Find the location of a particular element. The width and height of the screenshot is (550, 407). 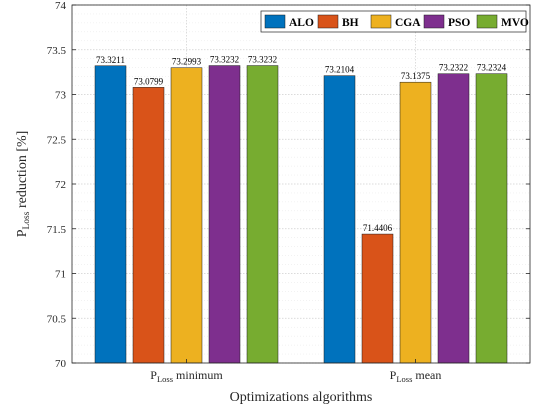

legend-label-bh: BH is located at coordinates (350, 23).